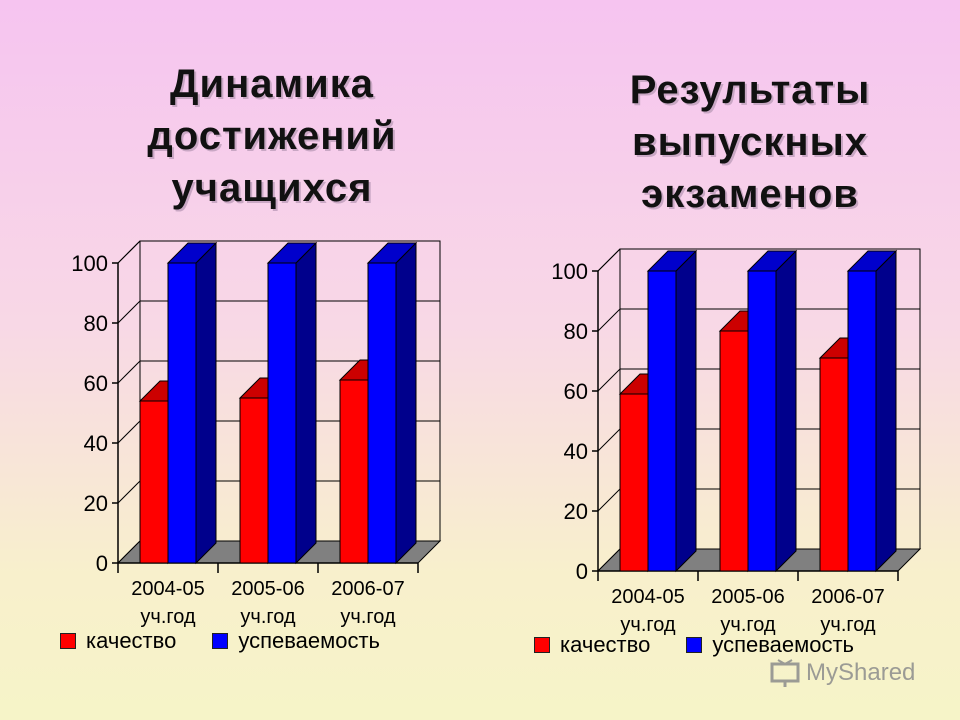  I want to click on watermark: MyShared, so click(842, 673).